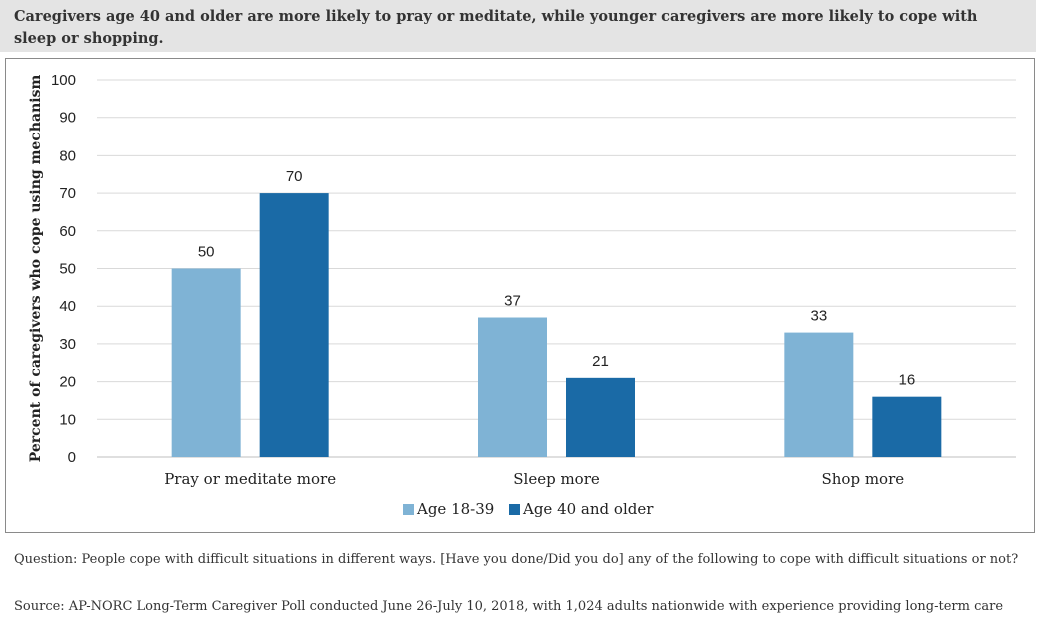 This screenshot has width=1040, height=617. Describe the element at coordinates (512, 301) in the screenshot. I see `data-label-1-0: 37` at that location.